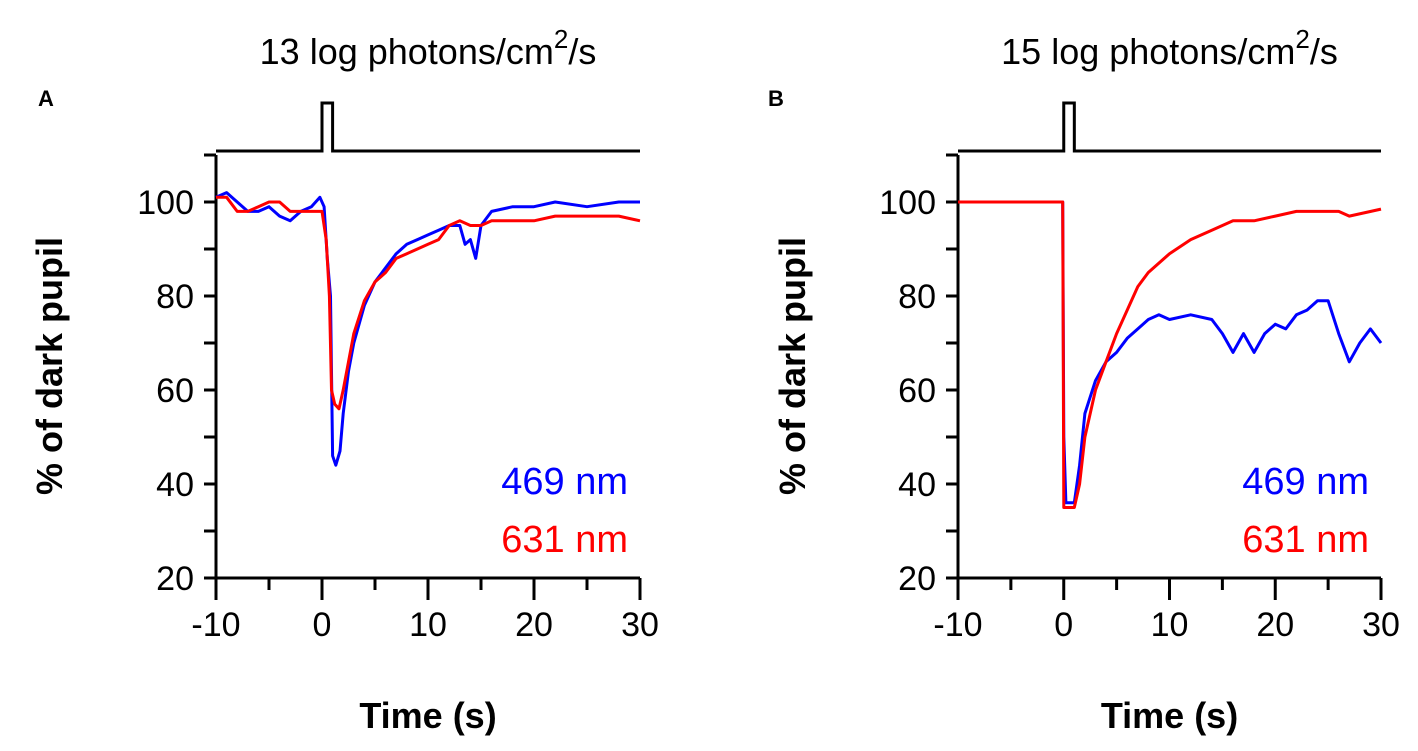 The image size is (1418, 751). I want to click on chart-title: 13 log photons/cm2/s, so click(428, 48).